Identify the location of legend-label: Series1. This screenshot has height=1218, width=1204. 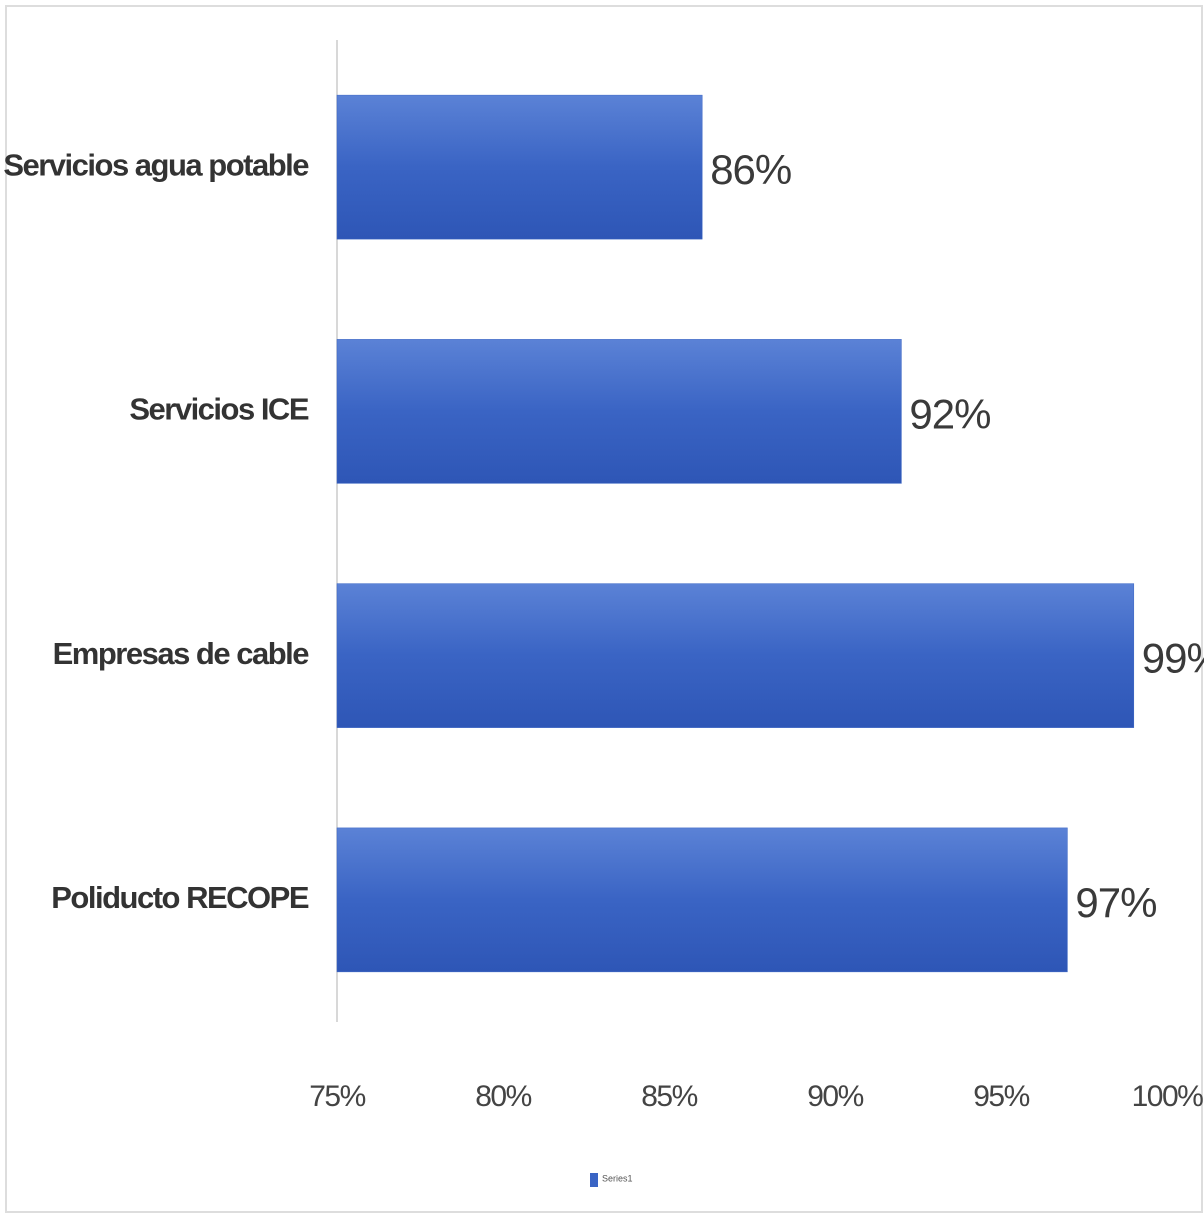
(617, 1178).